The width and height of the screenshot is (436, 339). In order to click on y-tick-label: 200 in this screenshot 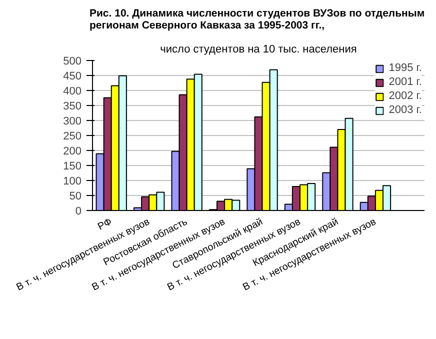, I will do `click(72, 152)`.